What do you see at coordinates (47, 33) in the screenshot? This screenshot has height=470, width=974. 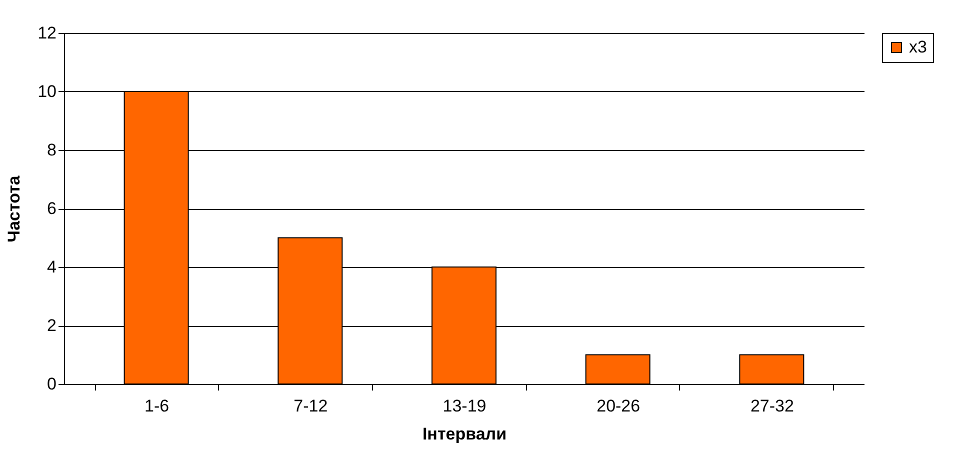 I see `y-tick-label: 12` at bounding box center [47, 33].